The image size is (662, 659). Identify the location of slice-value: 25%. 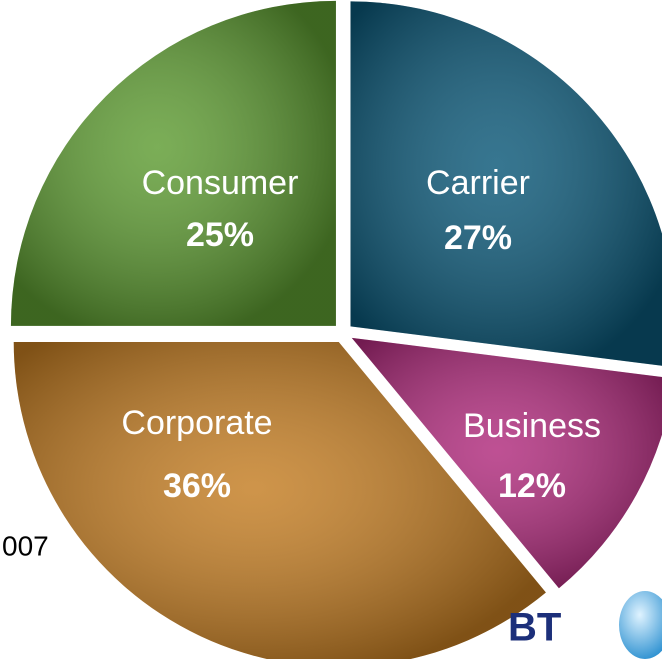
(220, 235).